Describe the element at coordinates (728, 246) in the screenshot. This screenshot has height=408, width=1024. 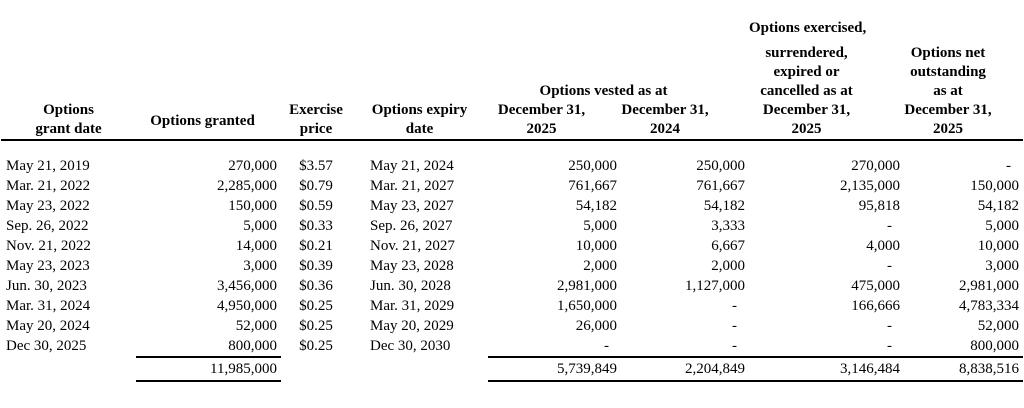
I see `cell-vested-2024: 6,667` at that location.